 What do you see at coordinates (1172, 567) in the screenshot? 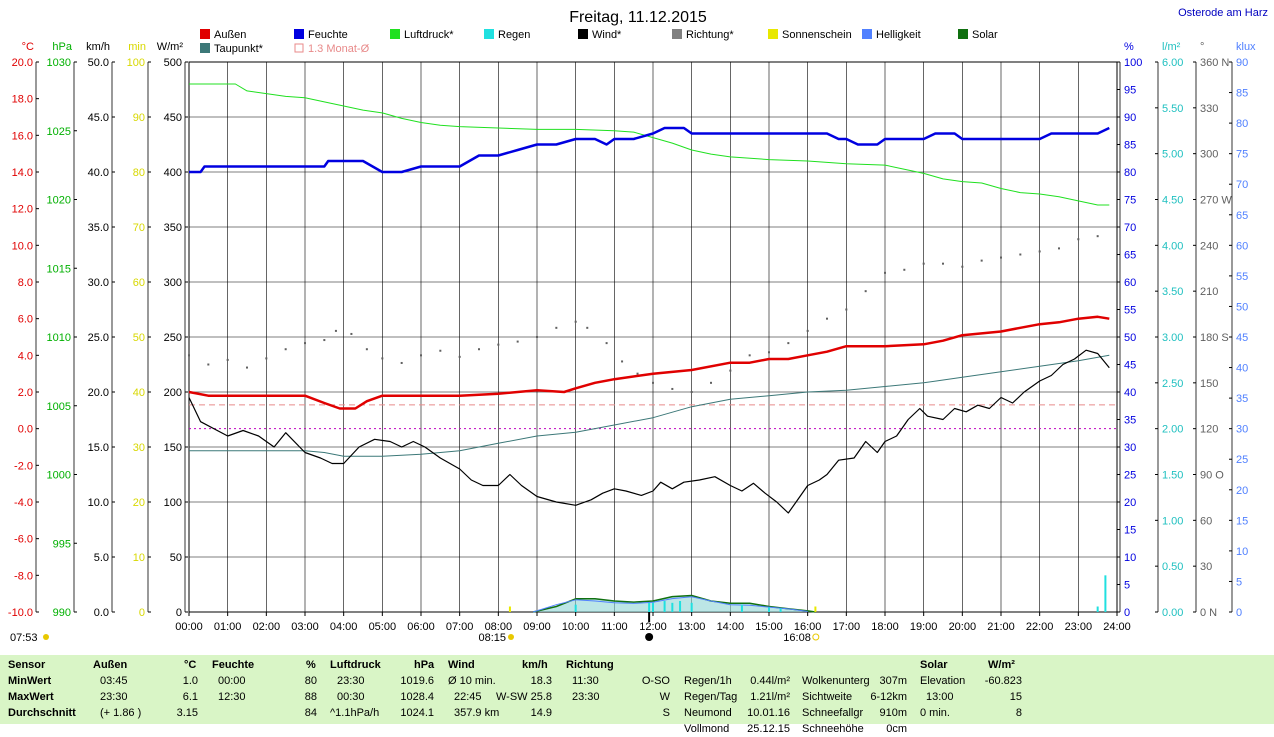
I see `right-axis-tick-label: 0.50` at bounding box center [1172, 567].